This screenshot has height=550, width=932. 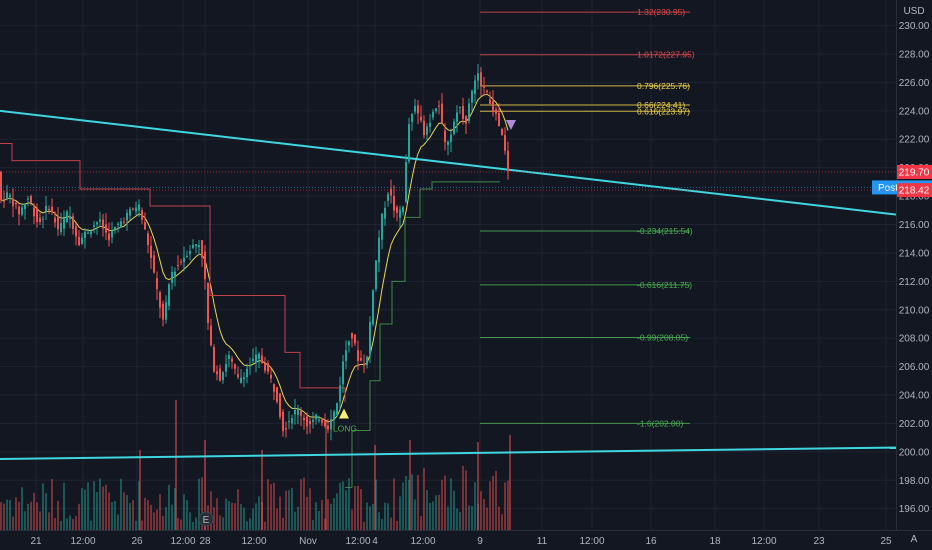 I want to click on long-signal-label: LONG, so click(x=345, y=428).